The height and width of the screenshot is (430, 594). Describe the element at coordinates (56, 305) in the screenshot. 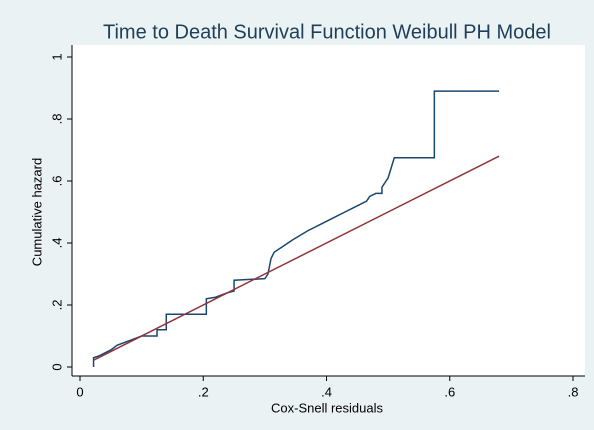

I see `y-tick-label: .2` at that location.